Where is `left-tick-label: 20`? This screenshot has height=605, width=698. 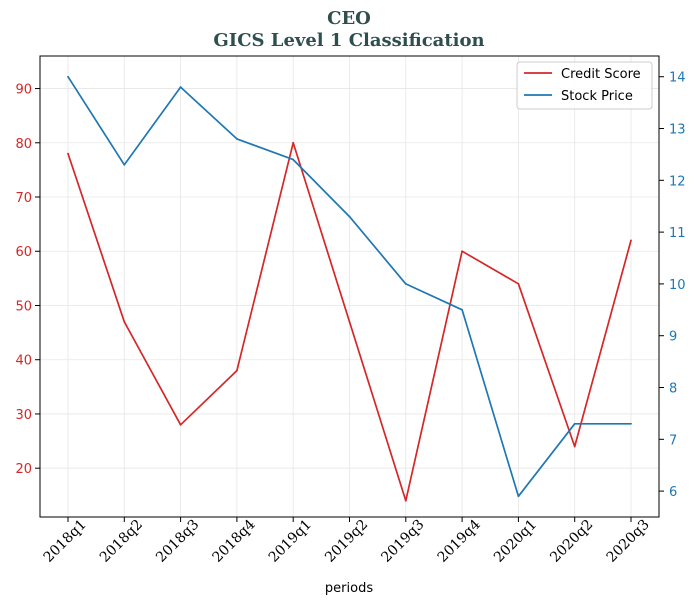
left-tick-label: 20 is located at coordinates (23, 469).